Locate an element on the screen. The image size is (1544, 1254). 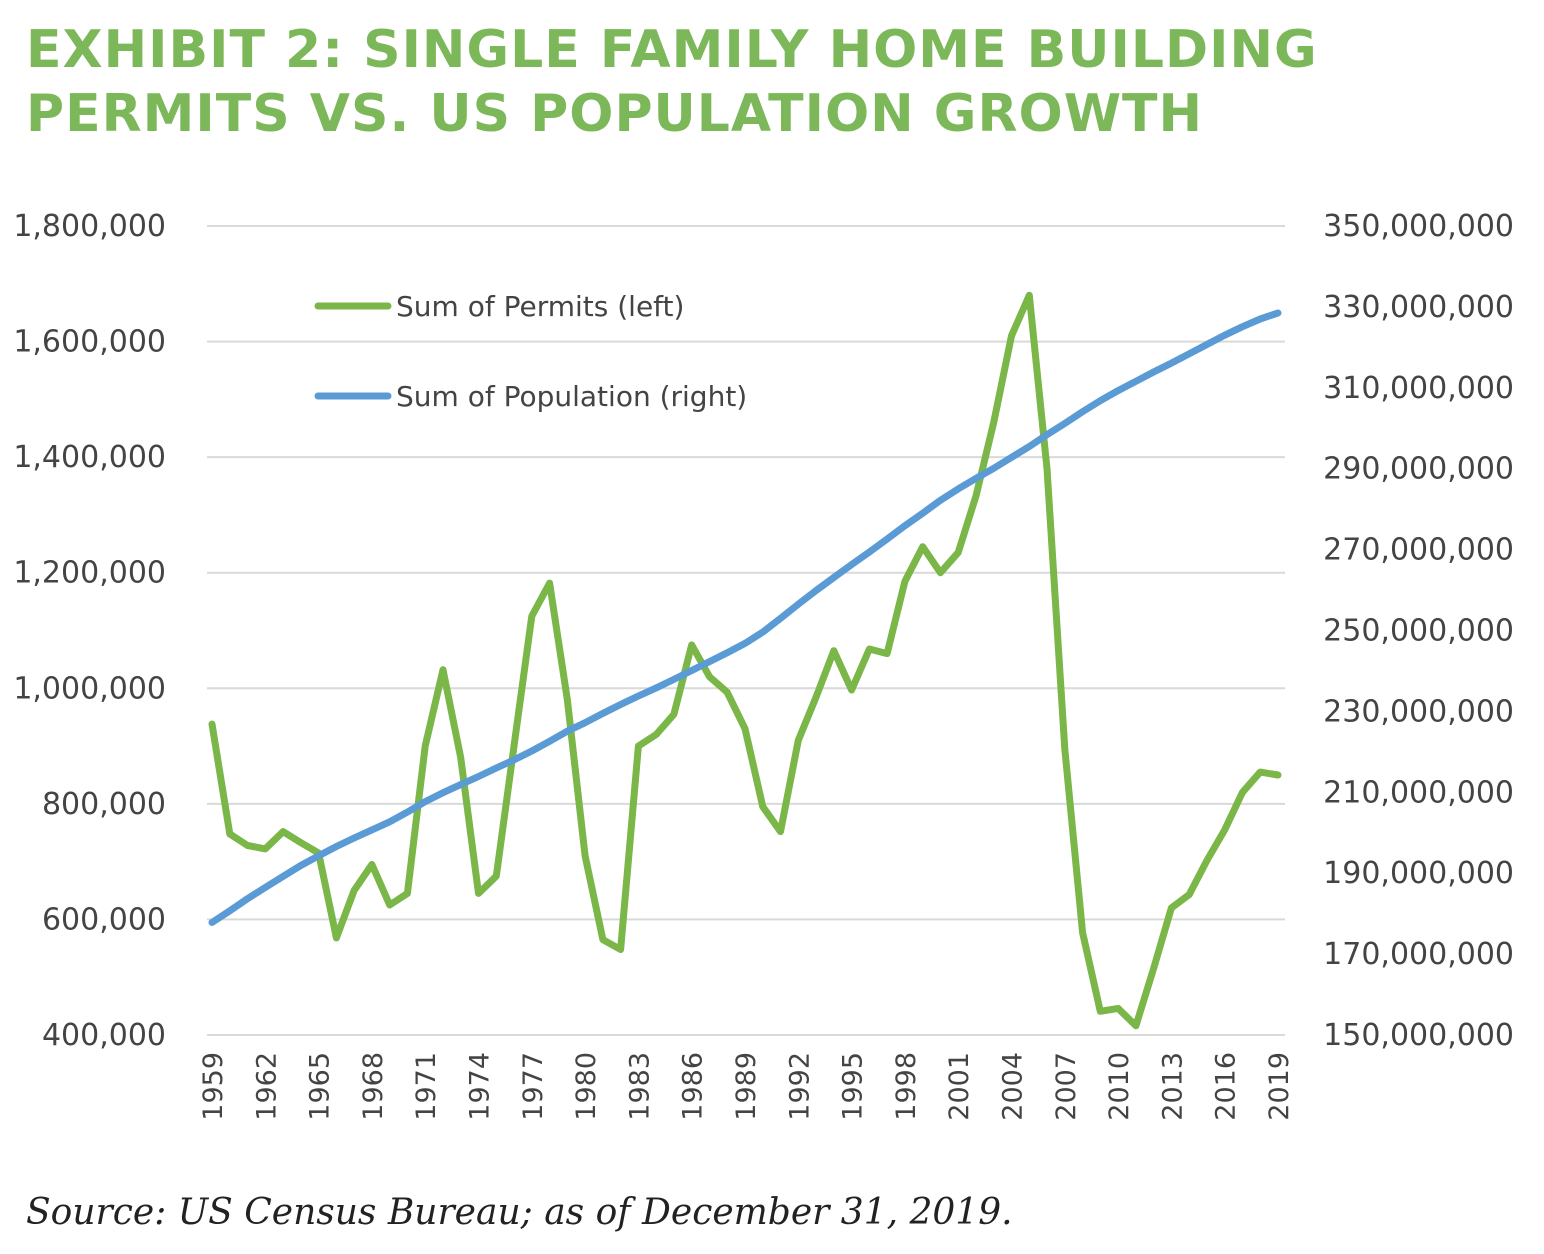
chart-title-line-1: EXHIBIT 2: SINGLE FAMILY HOME BUILDING is located at coordinates (672, 50).